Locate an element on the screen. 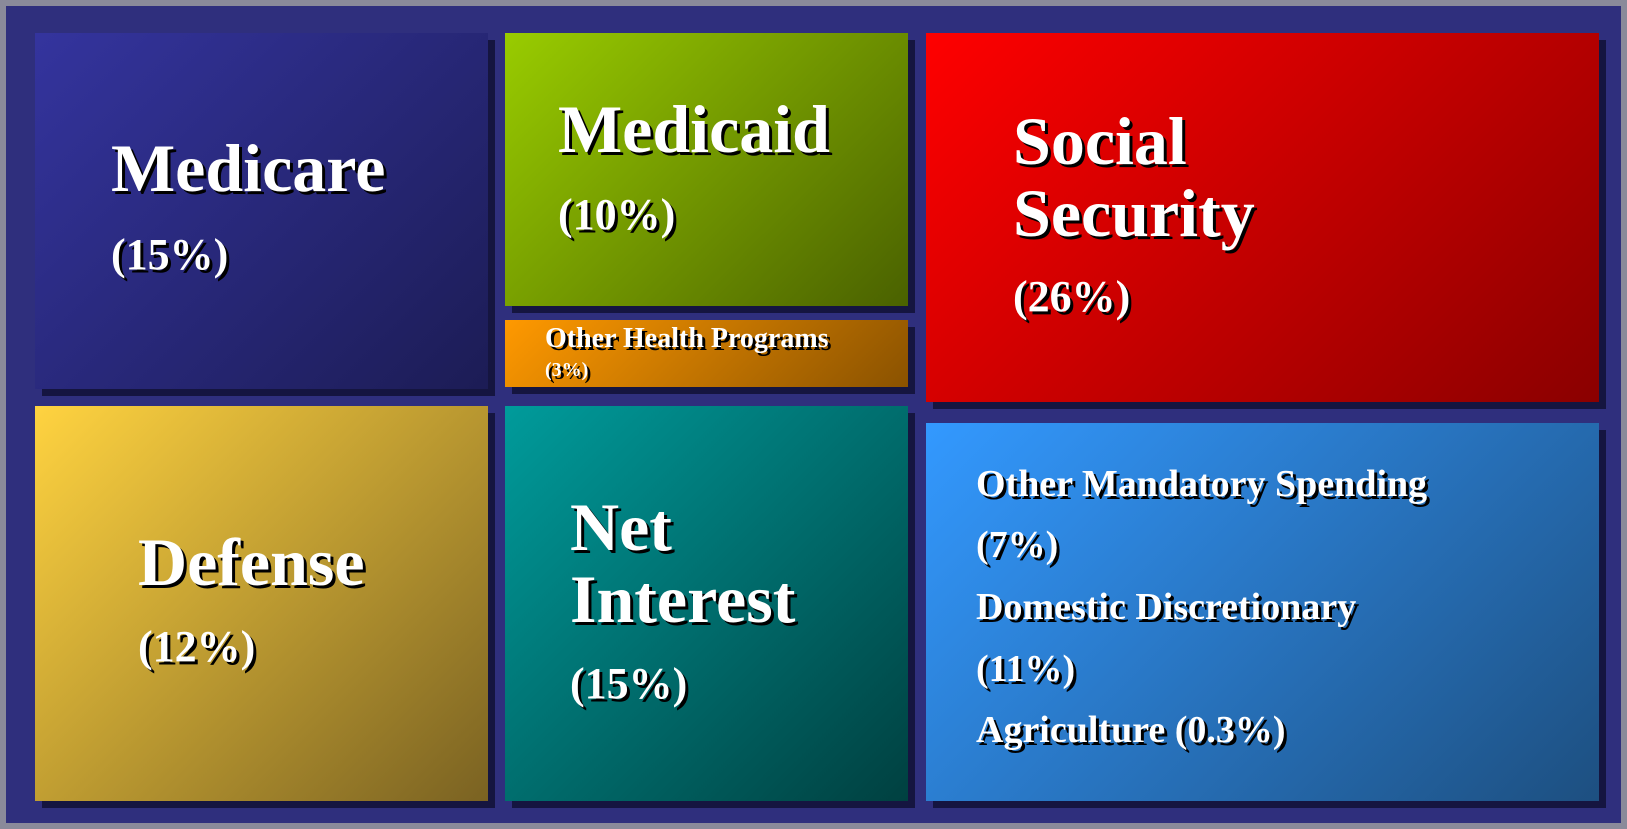 The image size is (1627, 829). box-share: (10%) is located at coordinates (617, 214).